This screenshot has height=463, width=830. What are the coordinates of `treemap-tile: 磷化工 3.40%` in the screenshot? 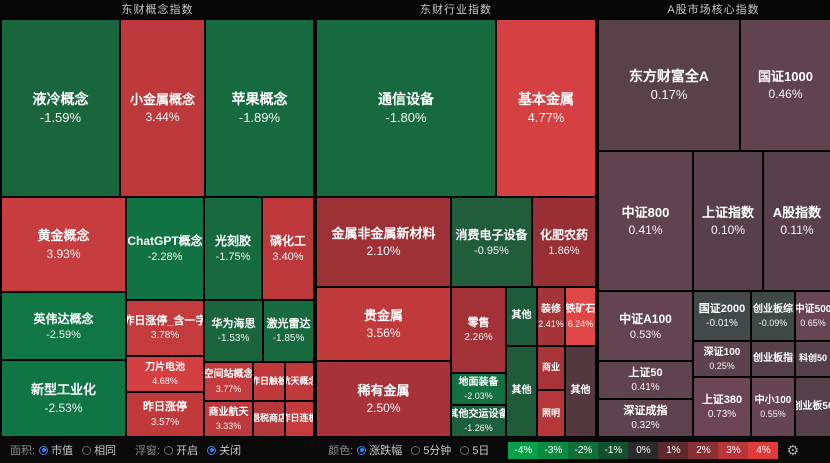 It's located at (288, 248).